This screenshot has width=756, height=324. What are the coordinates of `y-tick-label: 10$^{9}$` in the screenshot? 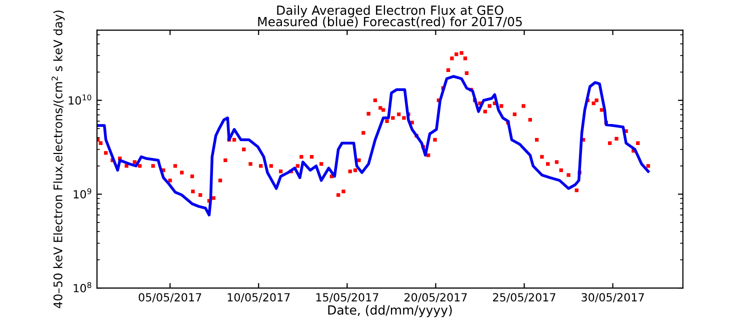 It's located at (83, 193).